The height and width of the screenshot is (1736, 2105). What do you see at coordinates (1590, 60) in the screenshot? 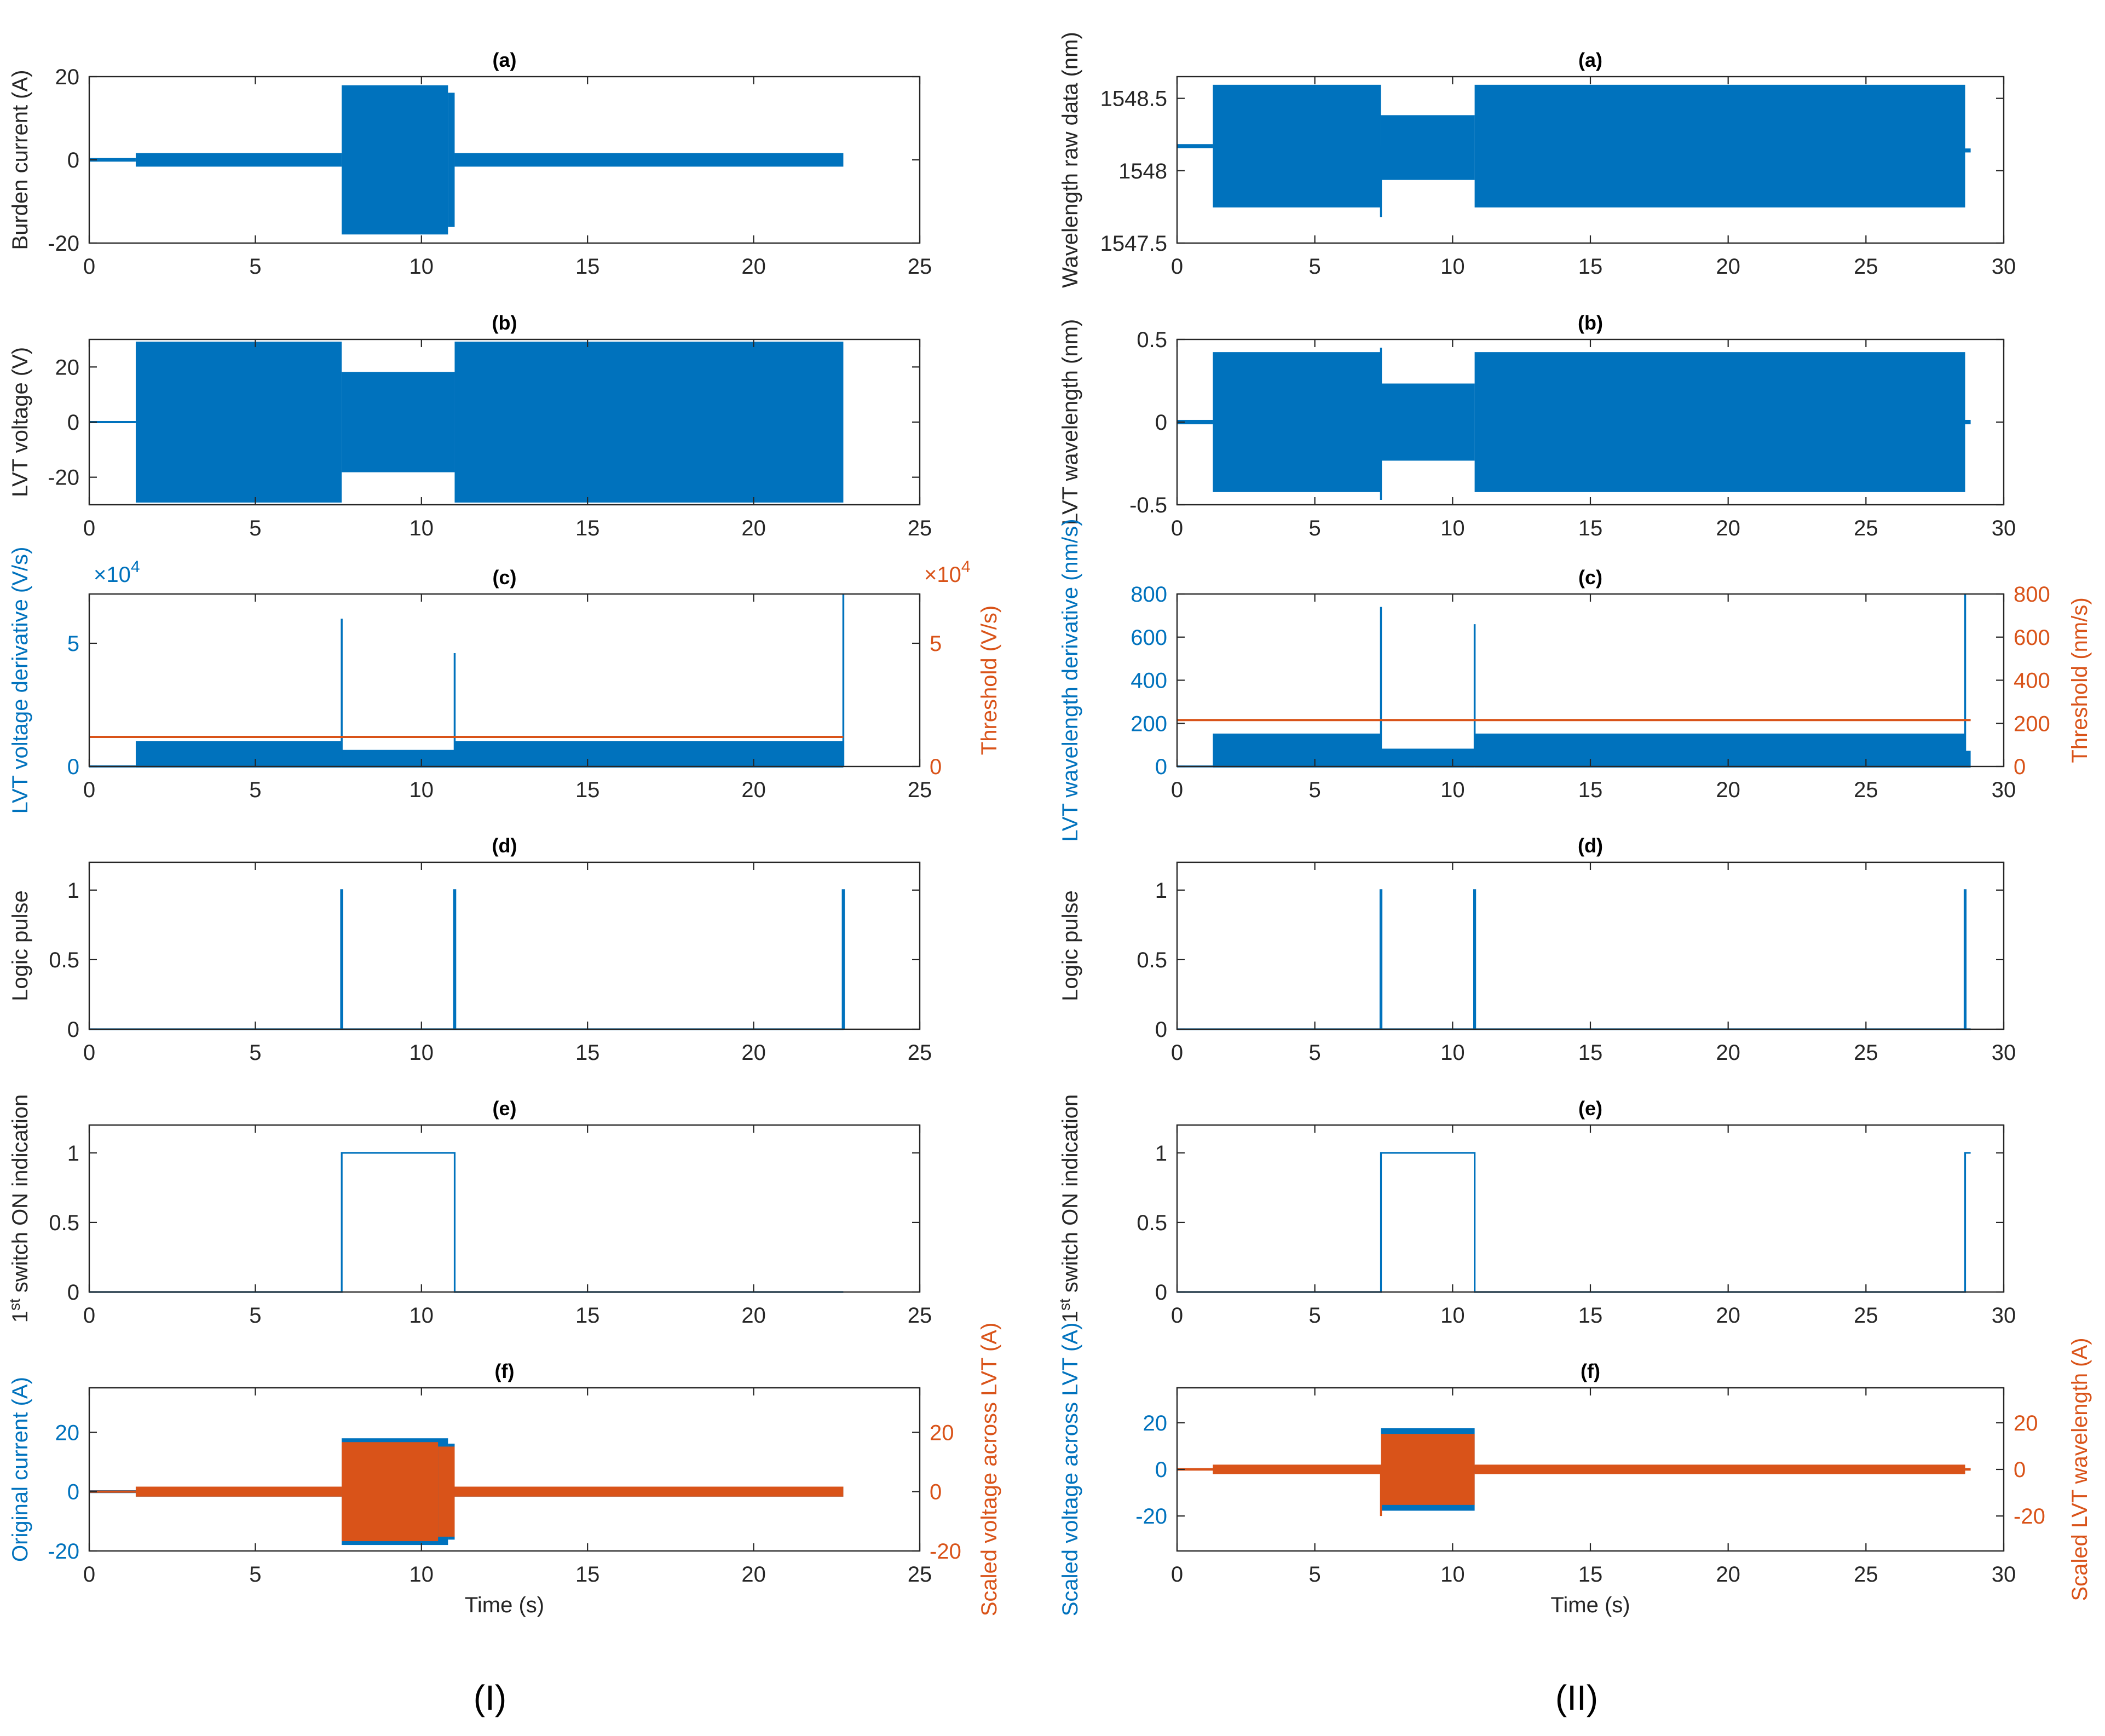
I see `chart-title: (a)` at bounding box center [1590, 60].